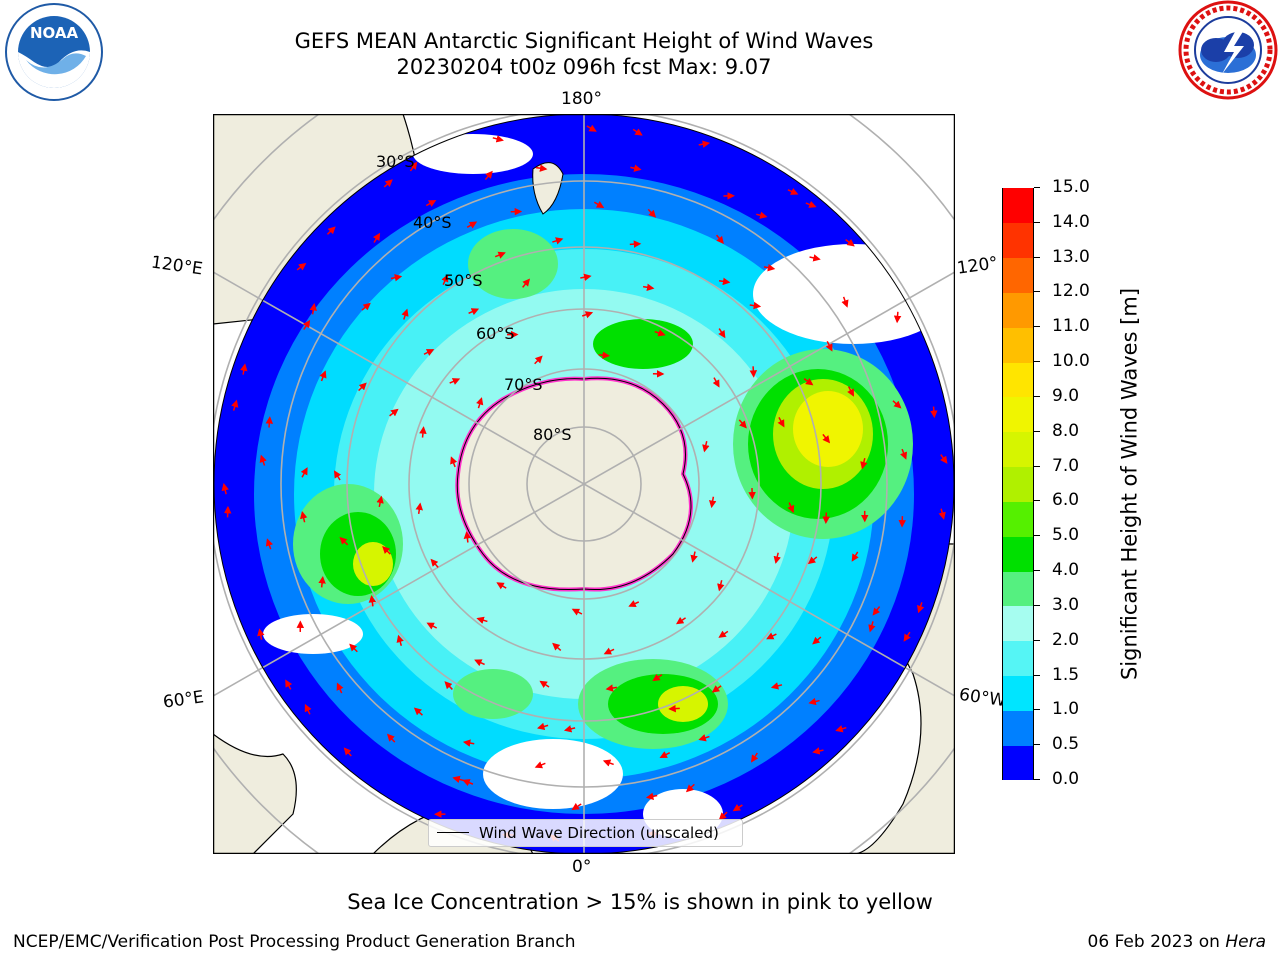 This screenshot has height=960, width=1280. What do you see at coordinates (1071, 361) in the screenshot?
I see `colorbar-tick-label: 10.0` at bounding box center [1071, 361].